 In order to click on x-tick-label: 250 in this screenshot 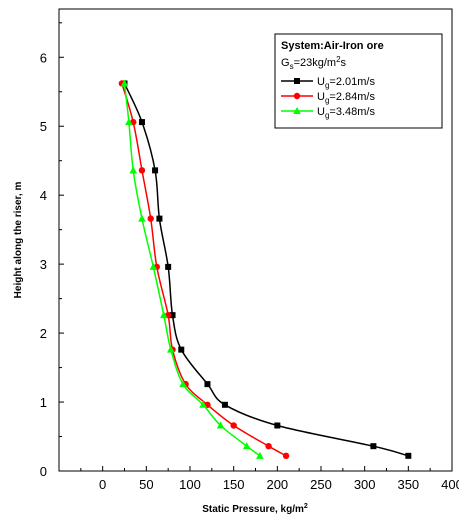, I will do `click(321, 484)`.